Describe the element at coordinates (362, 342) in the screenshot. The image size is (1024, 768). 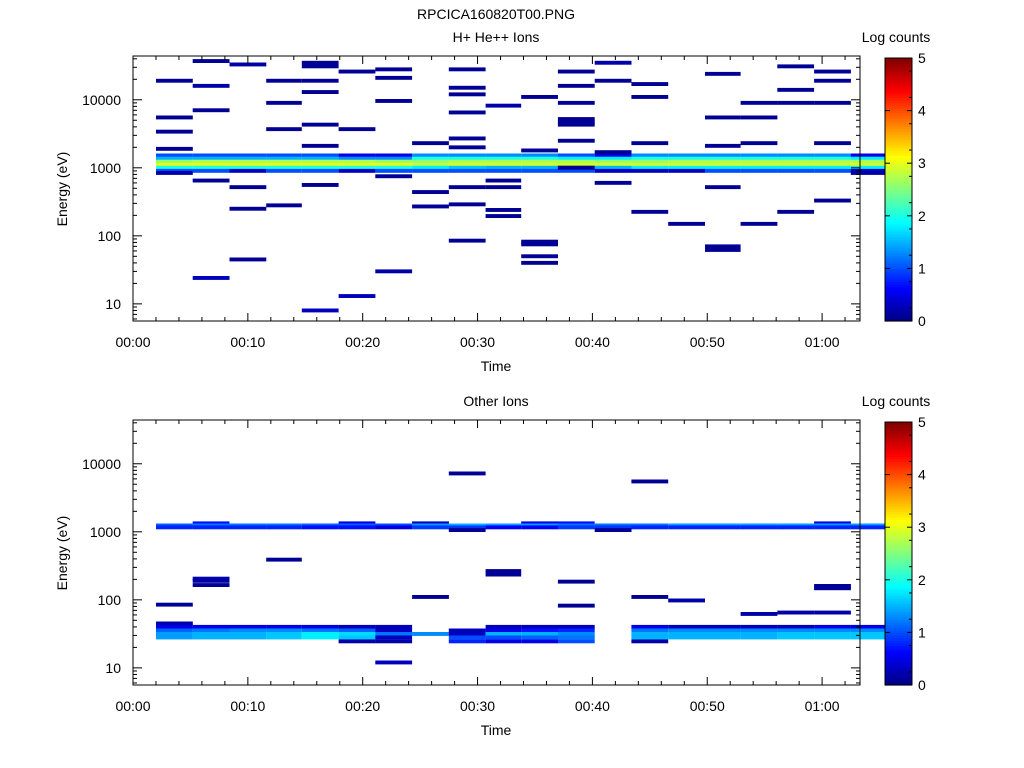
I see `x-tick-label: 00:20` at that location.